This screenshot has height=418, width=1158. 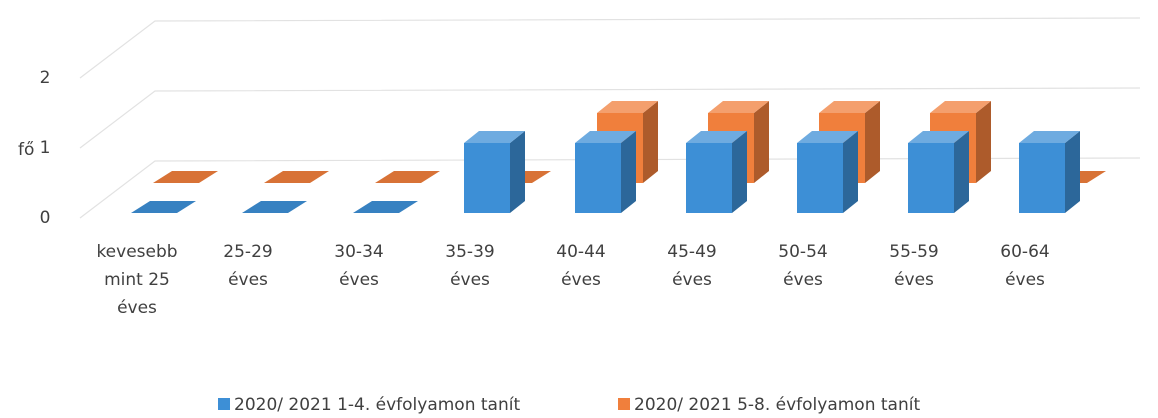 I want to click on legend-label: 2020/ 2021 5-8. évfolyamon tanít, so click(x=777, y=404).